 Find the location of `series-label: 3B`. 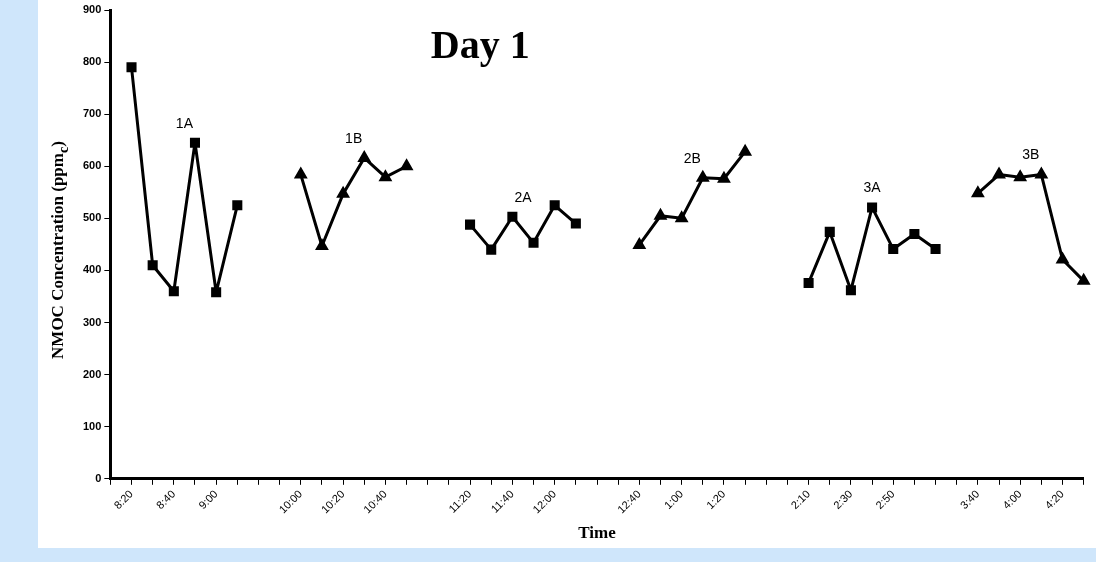

series-label: 3B is located at coordinates (1031, 154).